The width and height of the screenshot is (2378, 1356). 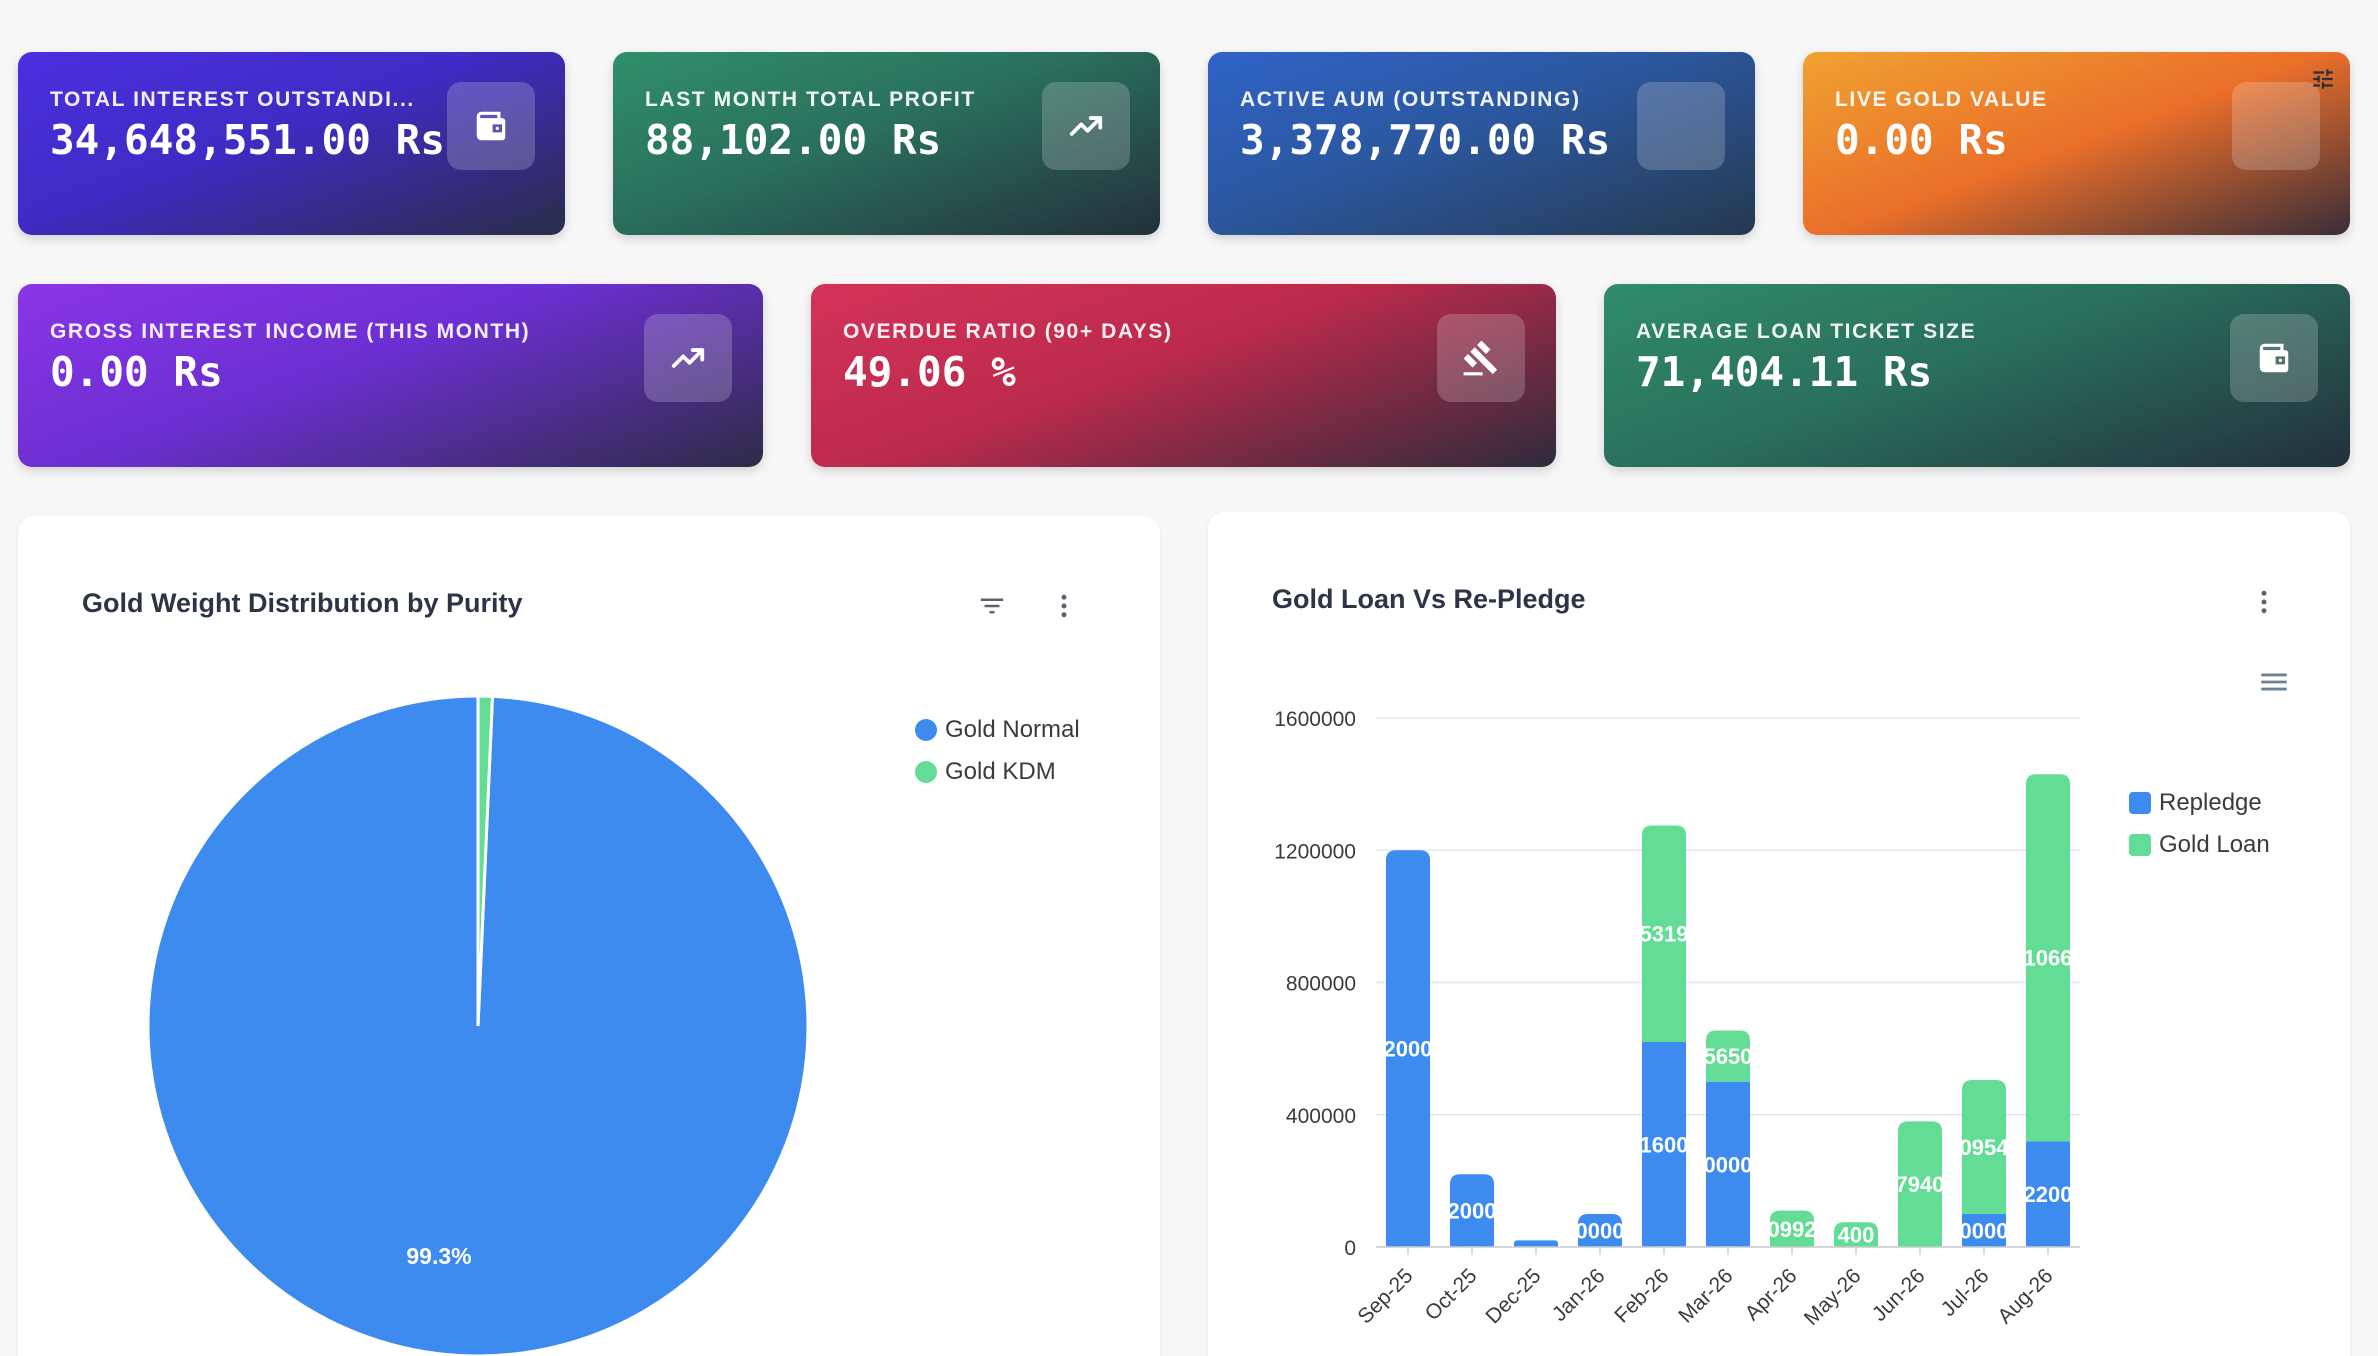 I want to click on legend-label: Gold KDM, so click(x=1000, y=771).